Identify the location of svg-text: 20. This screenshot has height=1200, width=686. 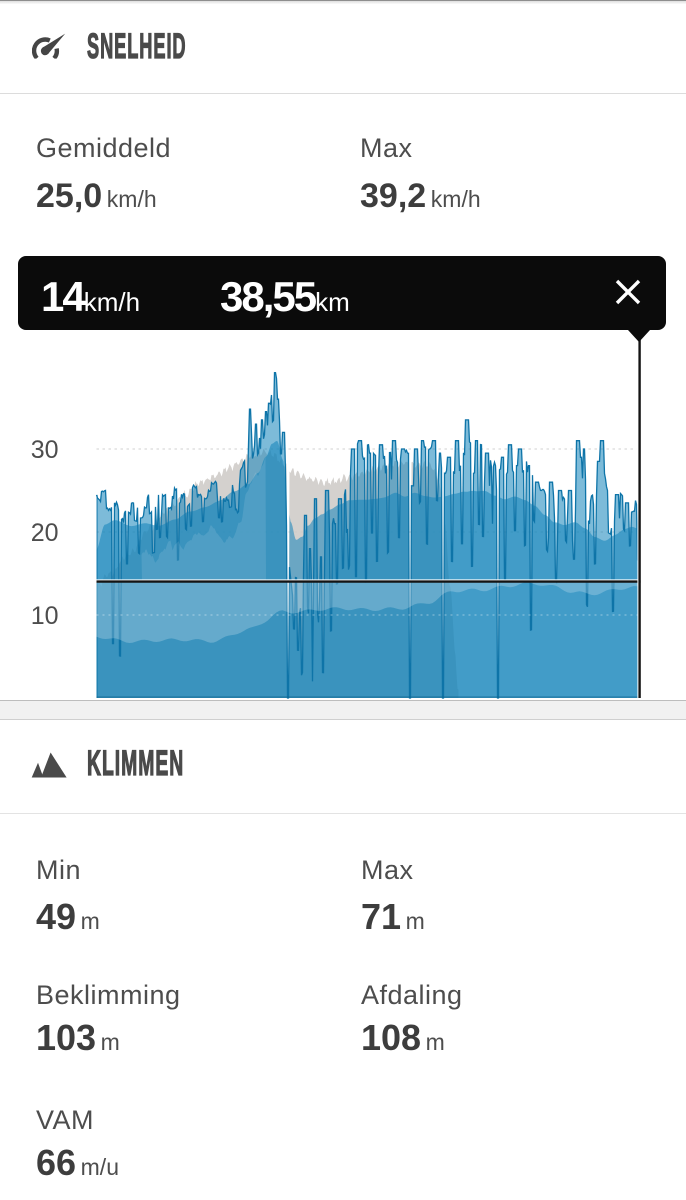
(45, 533).